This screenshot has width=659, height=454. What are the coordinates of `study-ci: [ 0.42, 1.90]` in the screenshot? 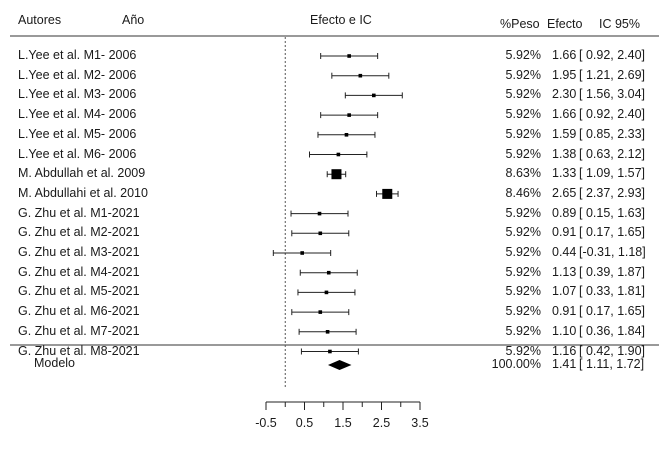 It's located at (612, 350).